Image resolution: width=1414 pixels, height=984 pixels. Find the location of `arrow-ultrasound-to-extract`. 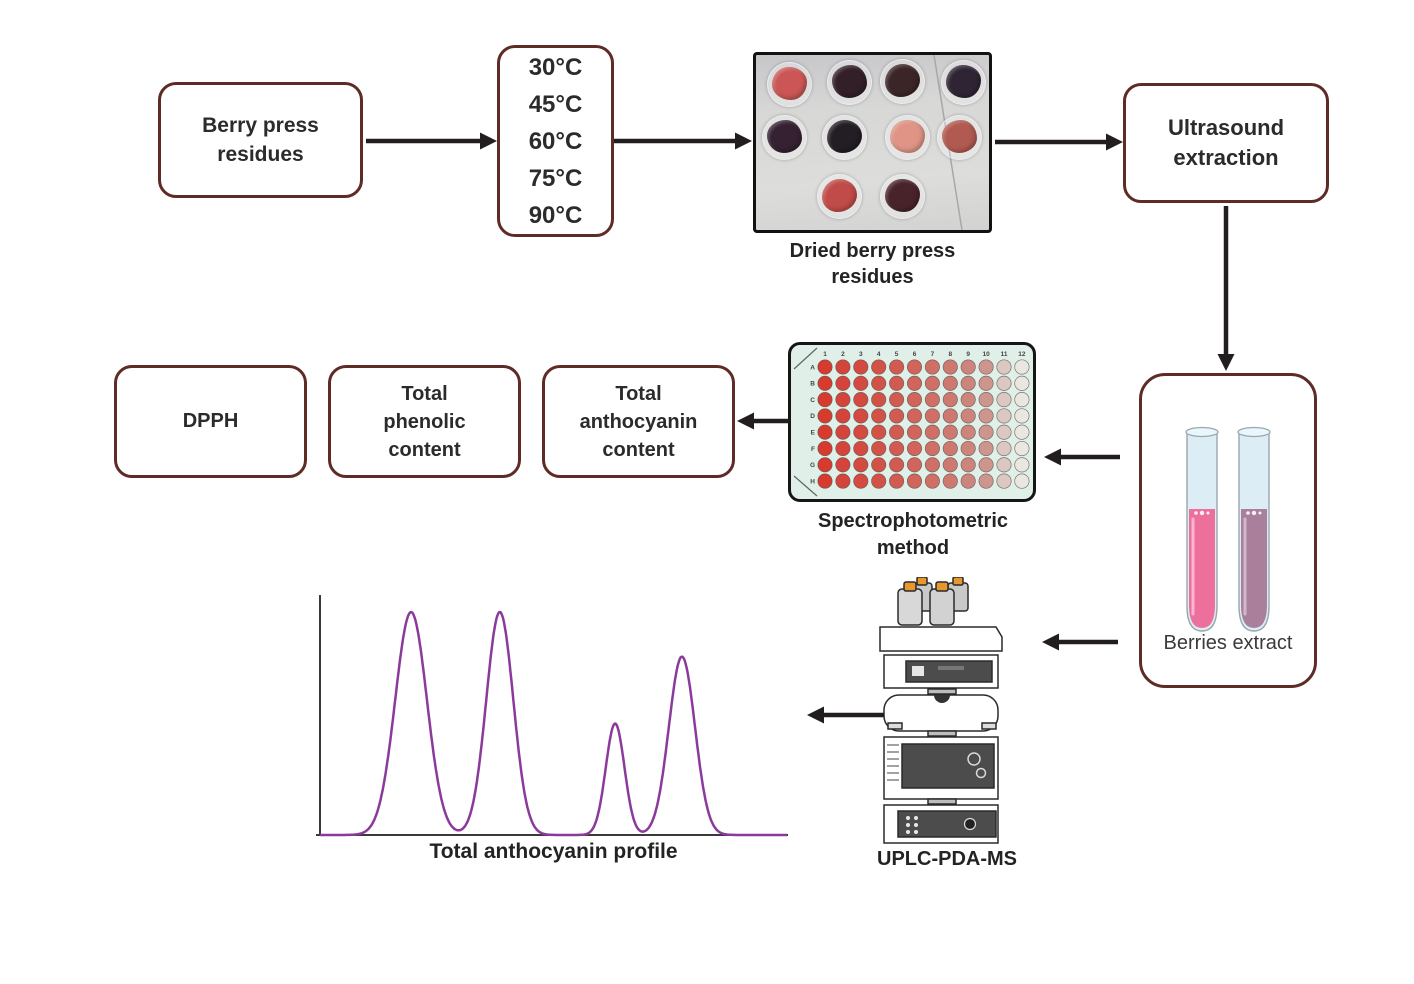

arrow-ultrasound-to-extract is located at coordinates (1226, 288).